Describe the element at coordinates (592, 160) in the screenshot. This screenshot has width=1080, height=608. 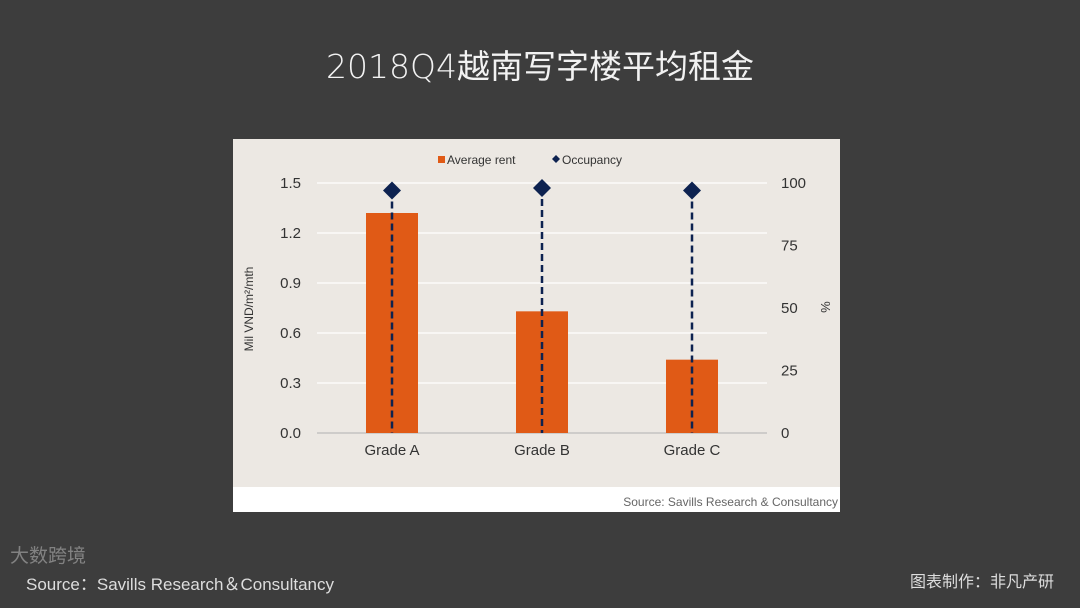
I see `legend-label-occupancy: Occupancy` at that location.